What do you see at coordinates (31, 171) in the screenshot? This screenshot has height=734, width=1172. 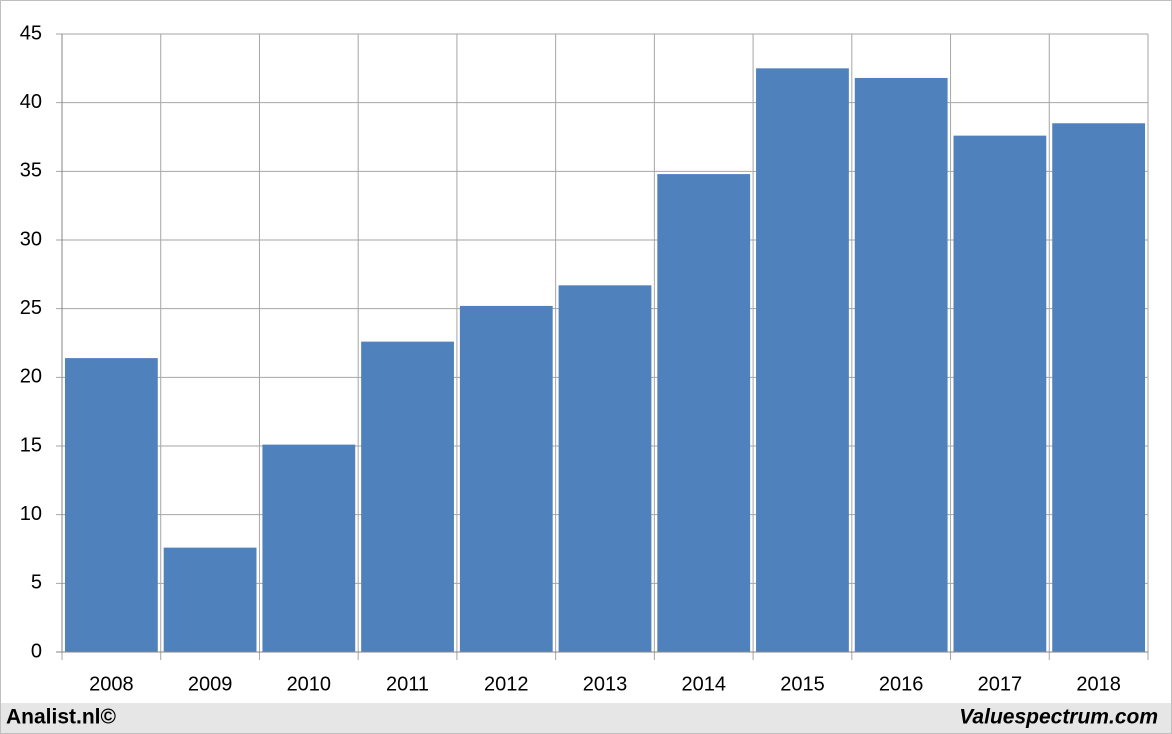 I see `y-tick-label: 35` at bounding box center [31, 171].